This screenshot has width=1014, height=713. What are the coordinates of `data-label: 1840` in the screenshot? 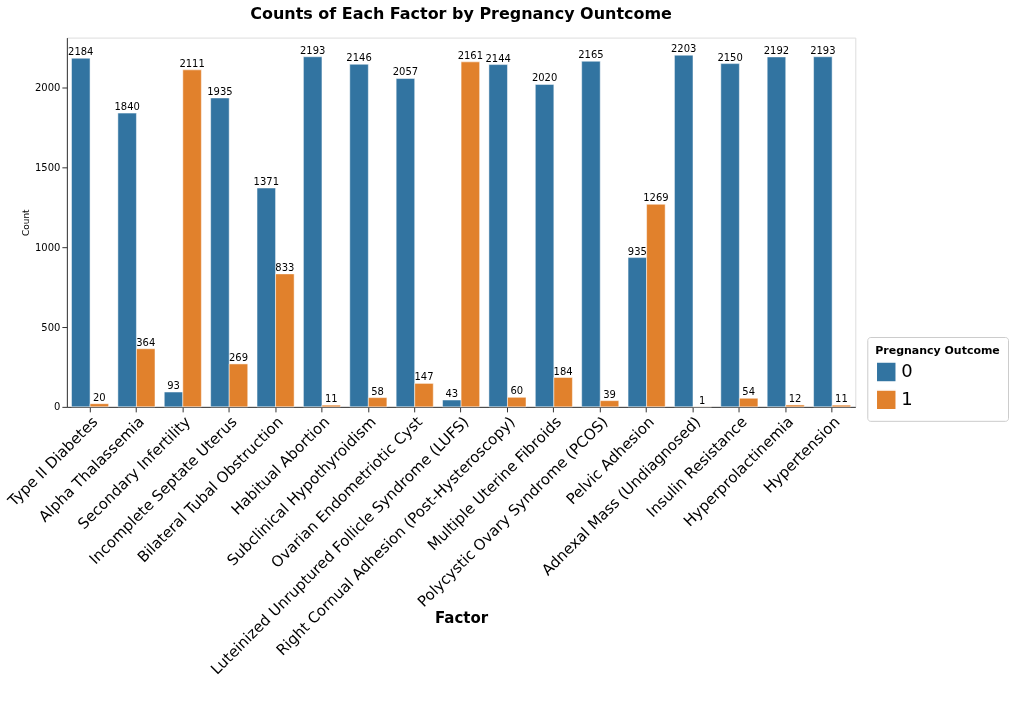 It's located at (127, 107).